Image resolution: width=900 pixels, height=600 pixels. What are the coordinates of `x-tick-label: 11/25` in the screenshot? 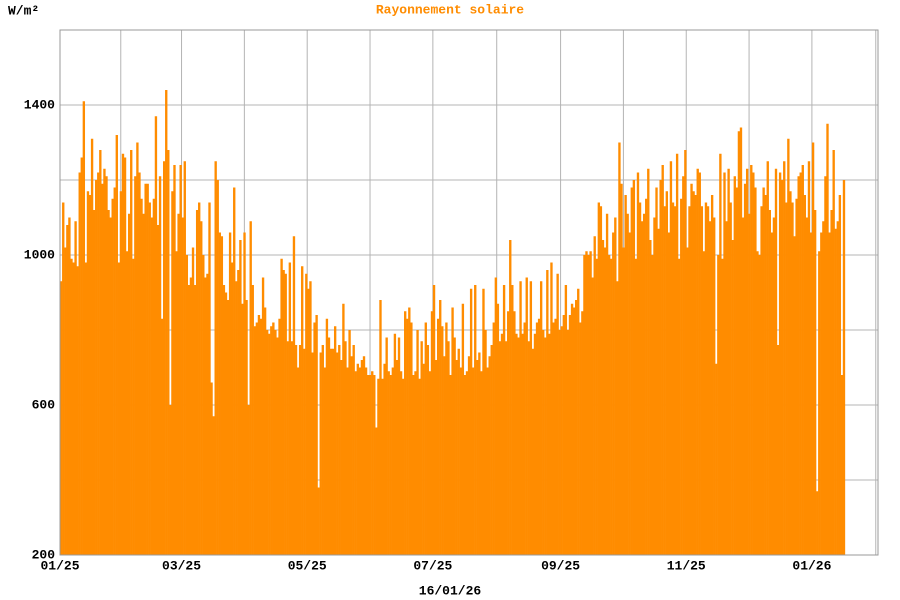 It's located at (686, 565).